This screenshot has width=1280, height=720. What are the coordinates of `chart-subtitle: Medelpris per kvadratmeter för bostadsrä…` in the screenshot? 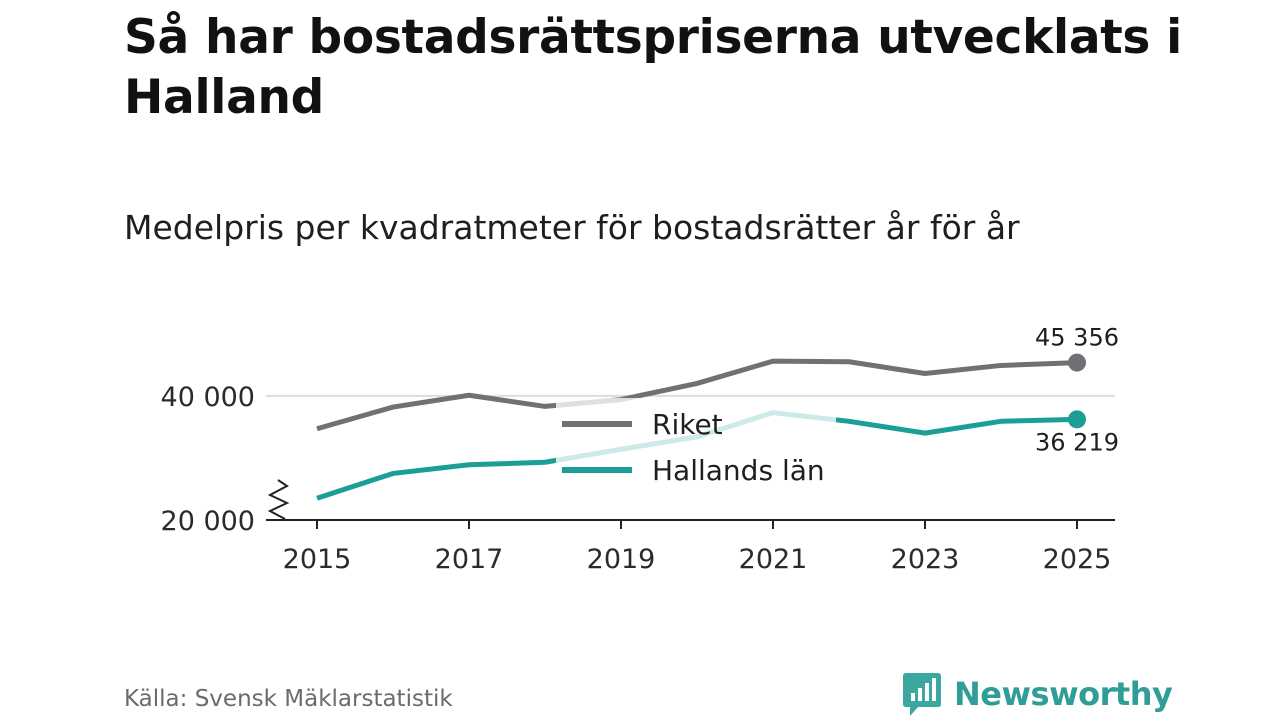 It's located at (572, 227).